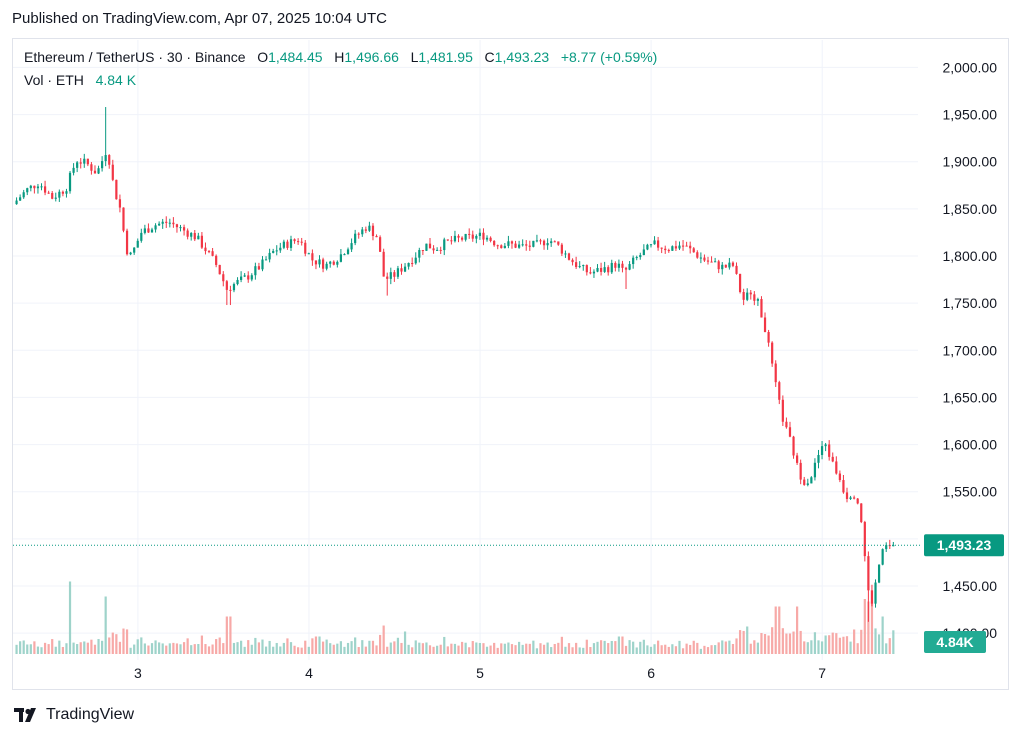 This screenshot has width=1024, height=740. I want to click on y-tick-label: 1,450.00, so click(970, 586).